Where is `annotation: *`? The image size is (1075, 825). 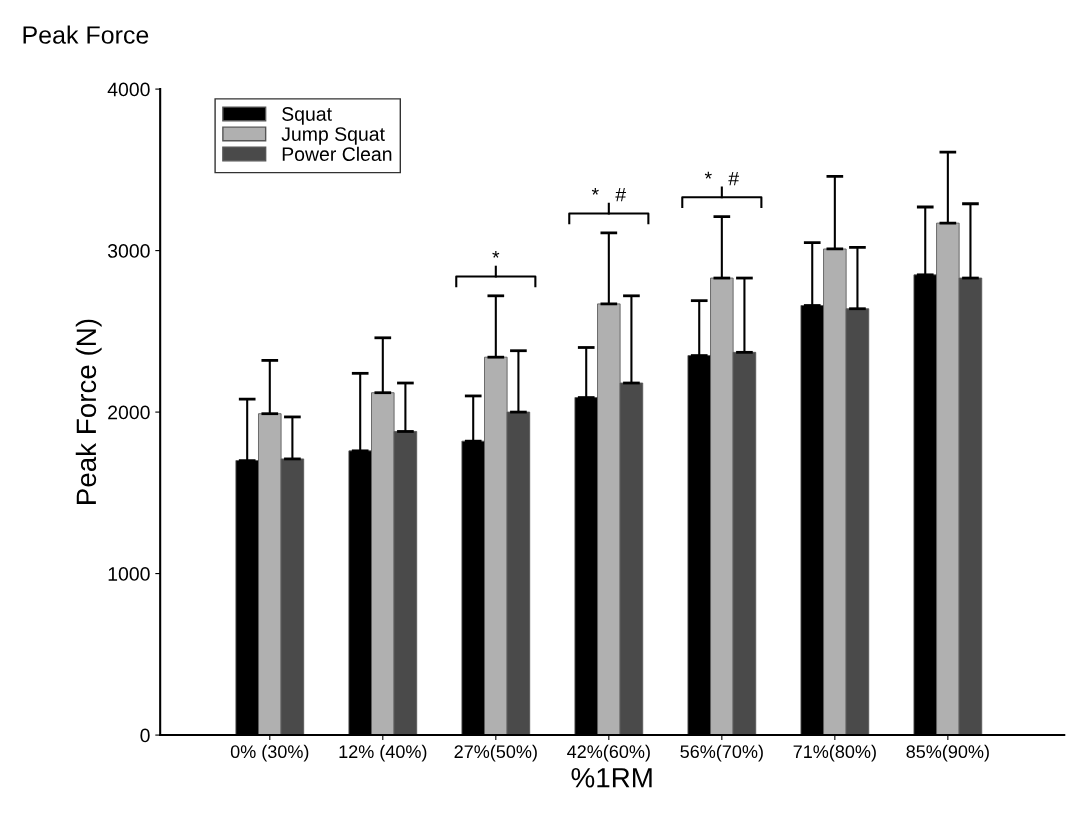
annotation: * is located at coordinates (496, 254).